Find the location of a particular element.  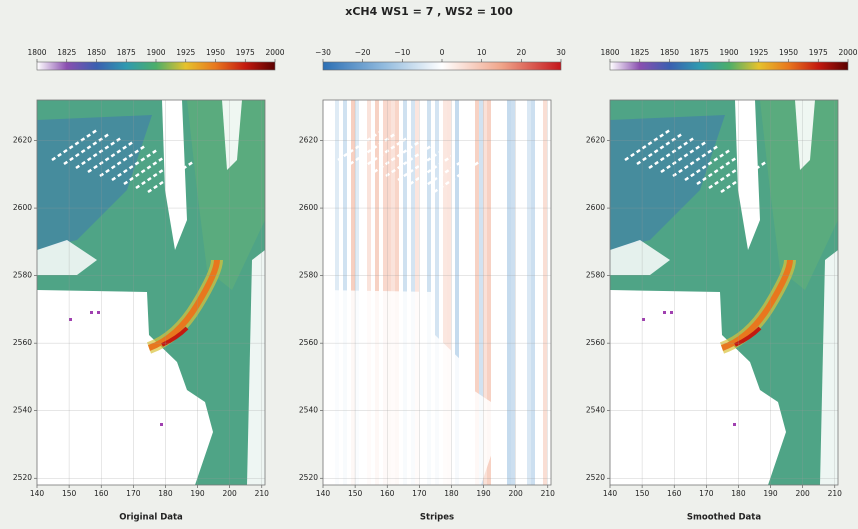

colorbar-tick-label: 20 is located at coordinates (522, 52).